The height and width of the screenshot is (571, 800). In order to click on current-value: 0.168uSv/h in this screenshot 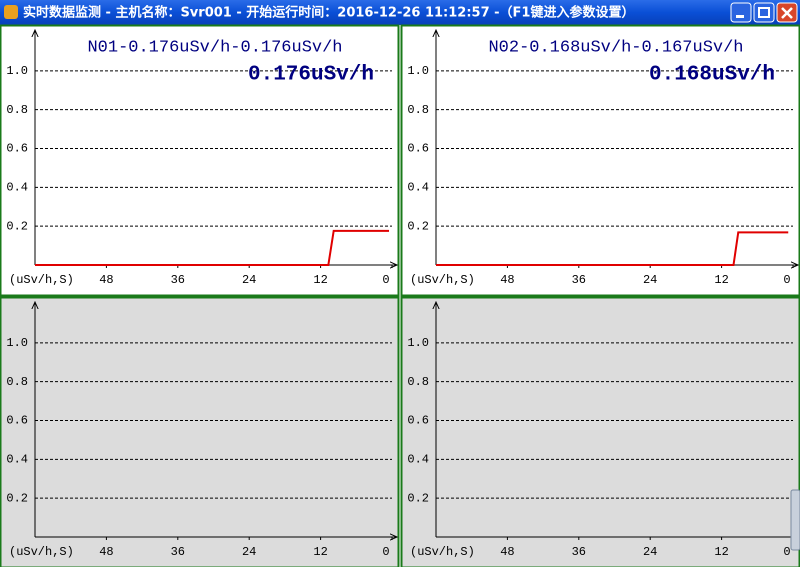, I will do `click(712, 75)`.